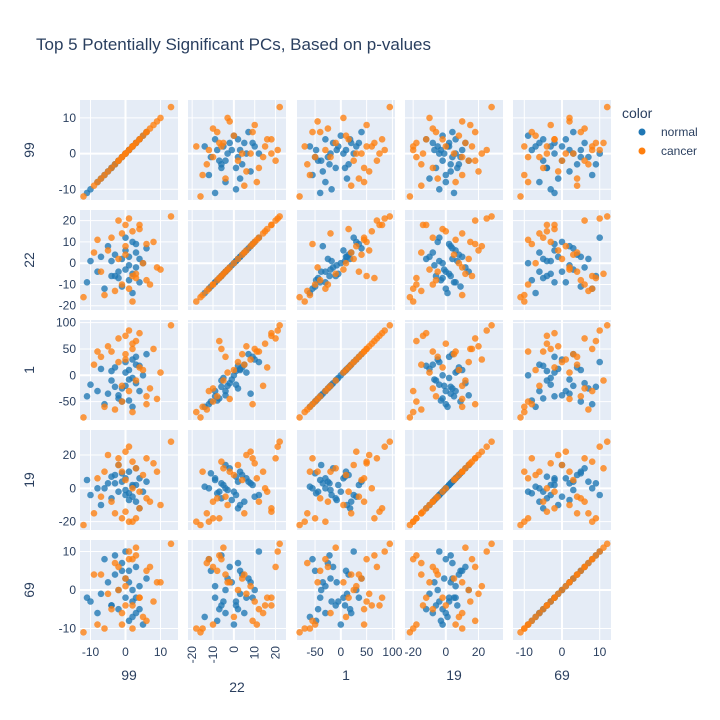  Describe the element at coordinates (562, 652) in the screenshot. I see `x-tick-label: 0` at that location.